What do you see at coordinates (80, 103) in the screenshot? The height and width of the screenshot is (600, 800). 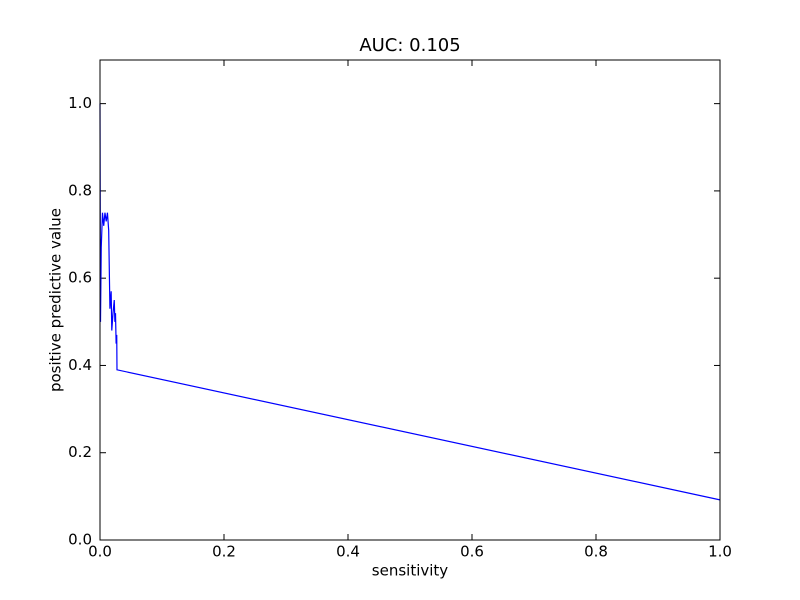 I see `y-tick-label: 1.0` at bounding box center [80, 103].